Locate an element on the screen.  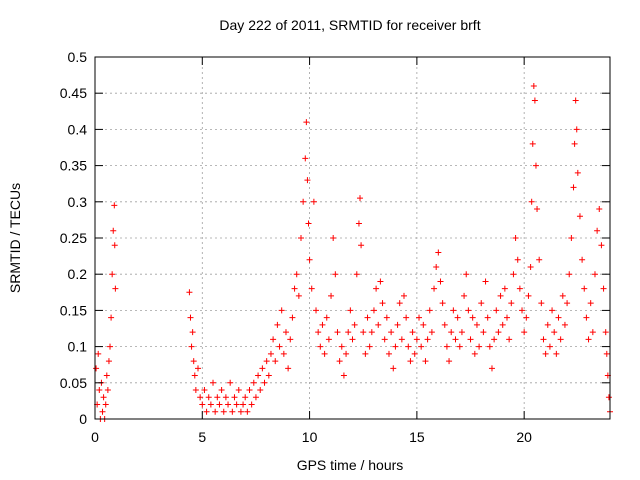
y-tick-label: 0.15 is located at coordinates (73, 310).